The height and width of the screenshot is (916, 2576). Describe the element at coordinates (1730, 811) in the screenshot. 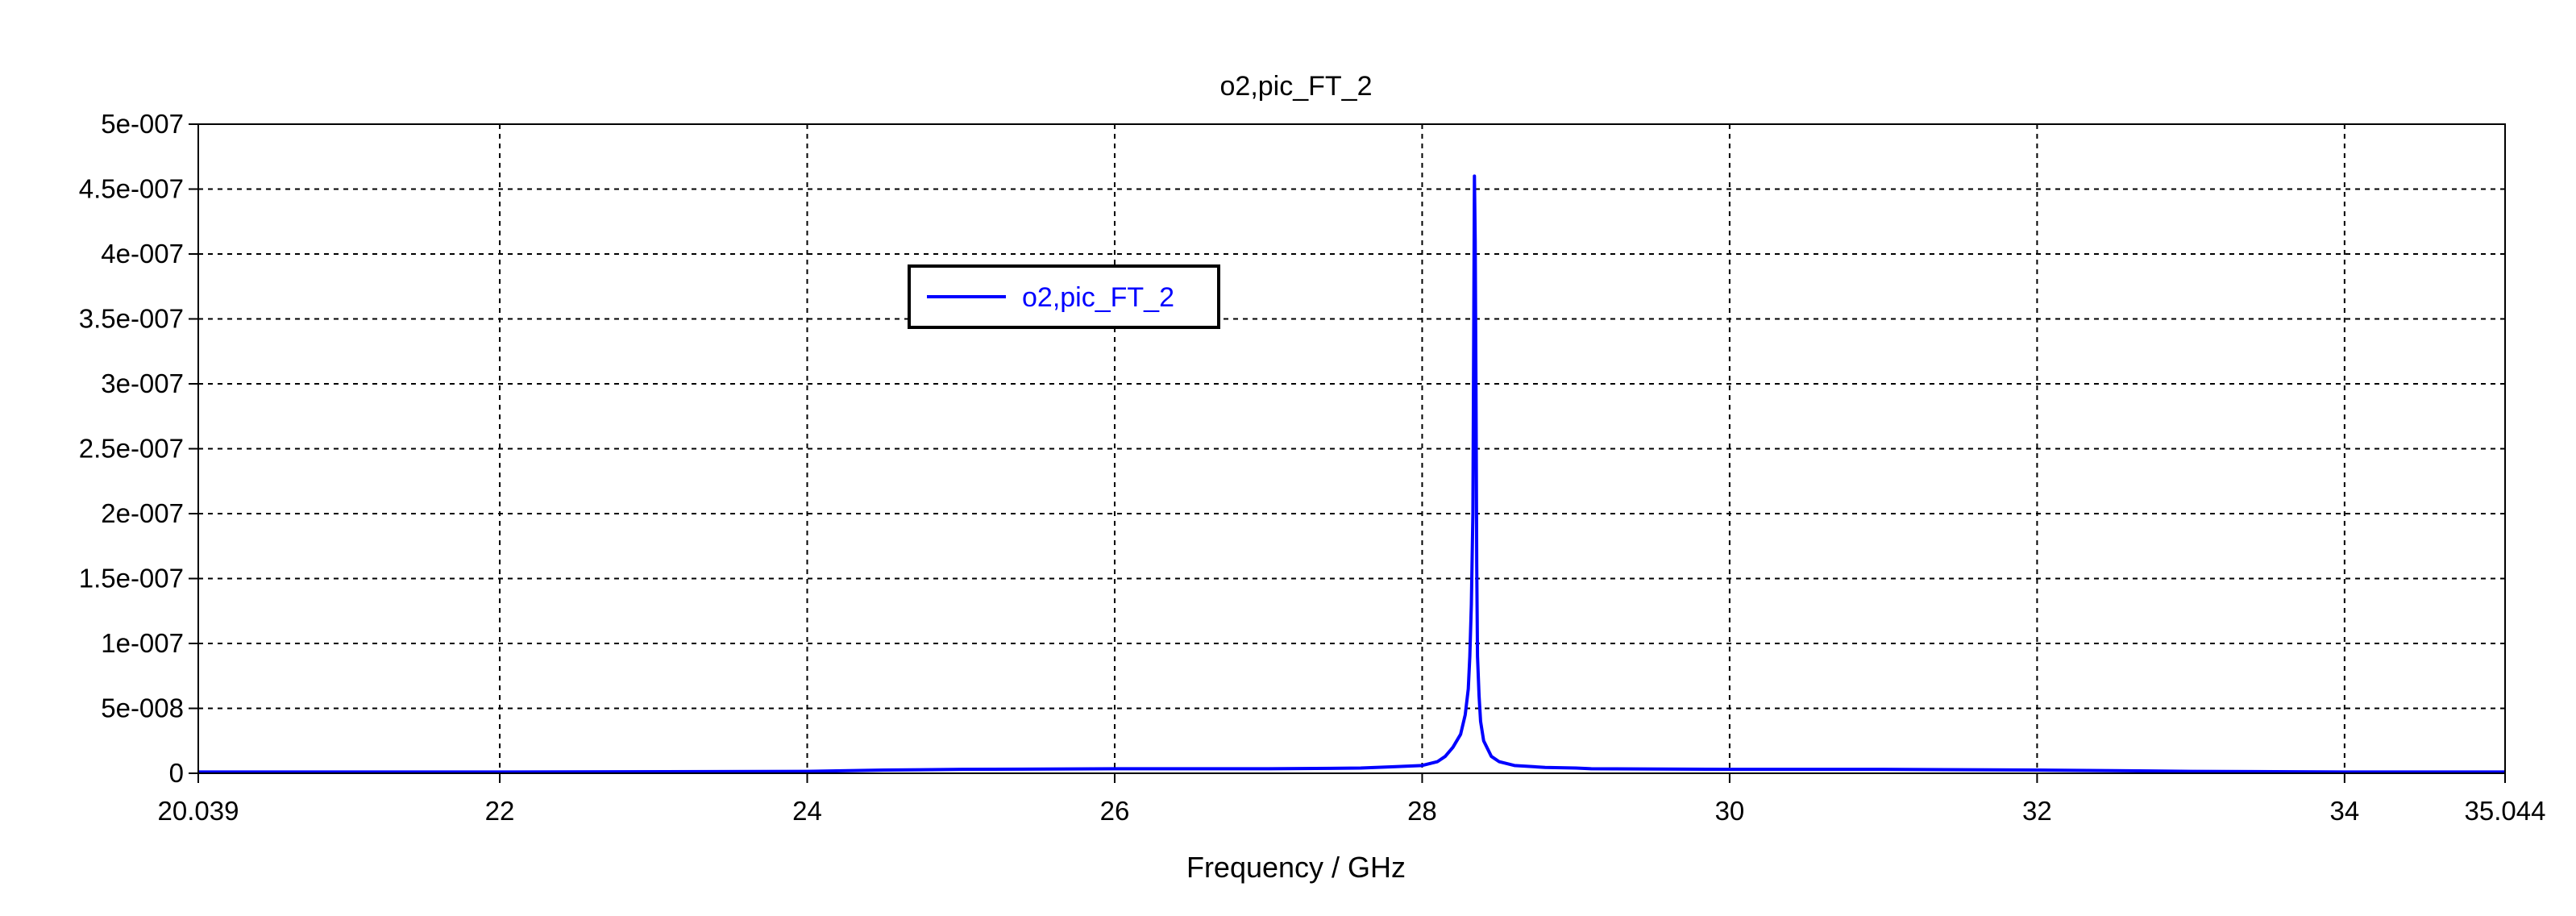

I see `x-tick-label: 30` at that location.